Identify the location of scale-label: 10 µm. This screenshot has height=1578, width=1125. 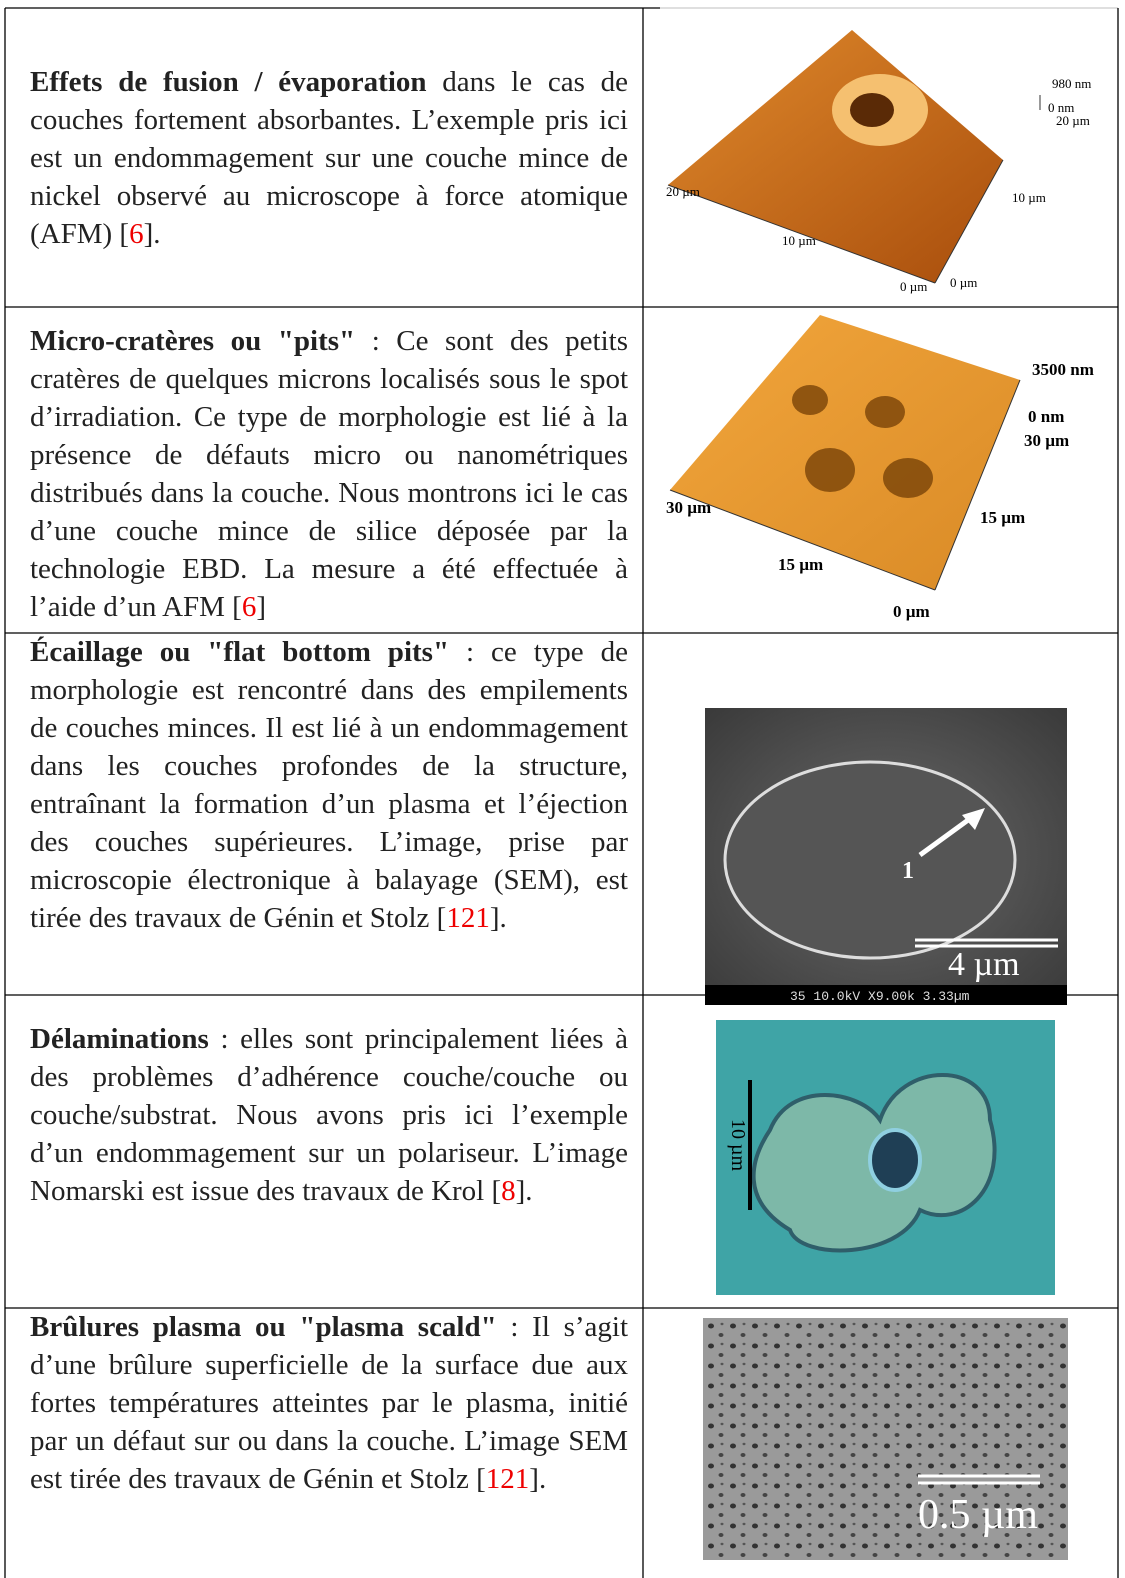
(738, 1145).